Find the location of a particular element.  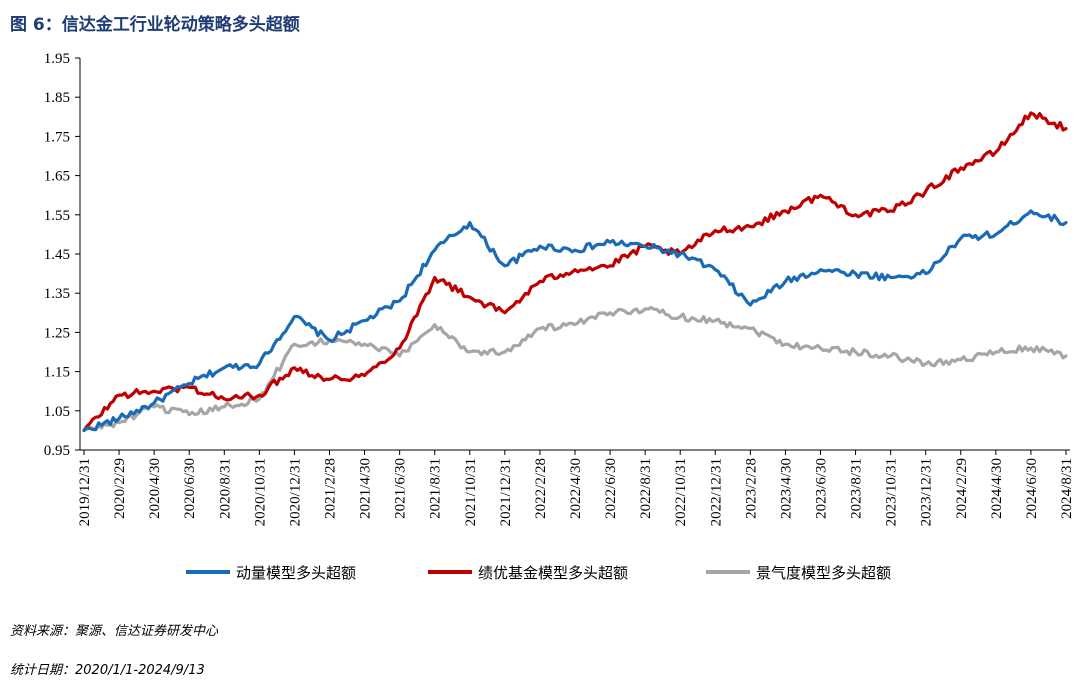

y-tick-label: 1.15 is located at coordinates (57, 373).